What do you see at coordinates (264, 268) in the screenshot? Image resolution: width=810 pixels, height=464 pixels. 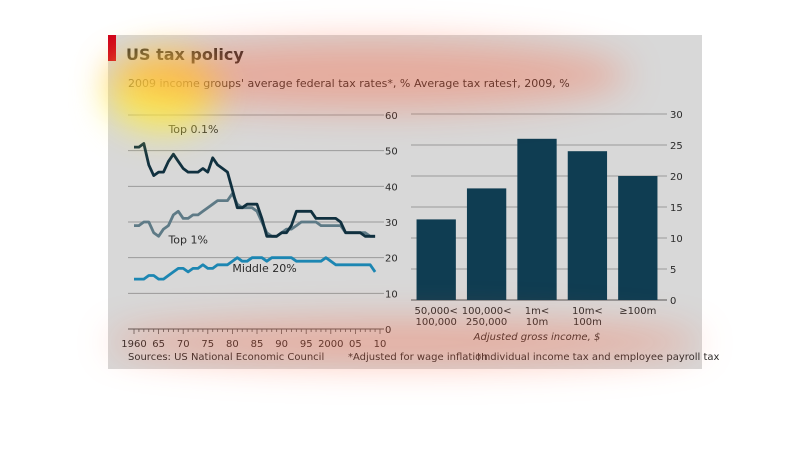 I see `line-series-label: Middle 20%` at bounding box center [264, 268].